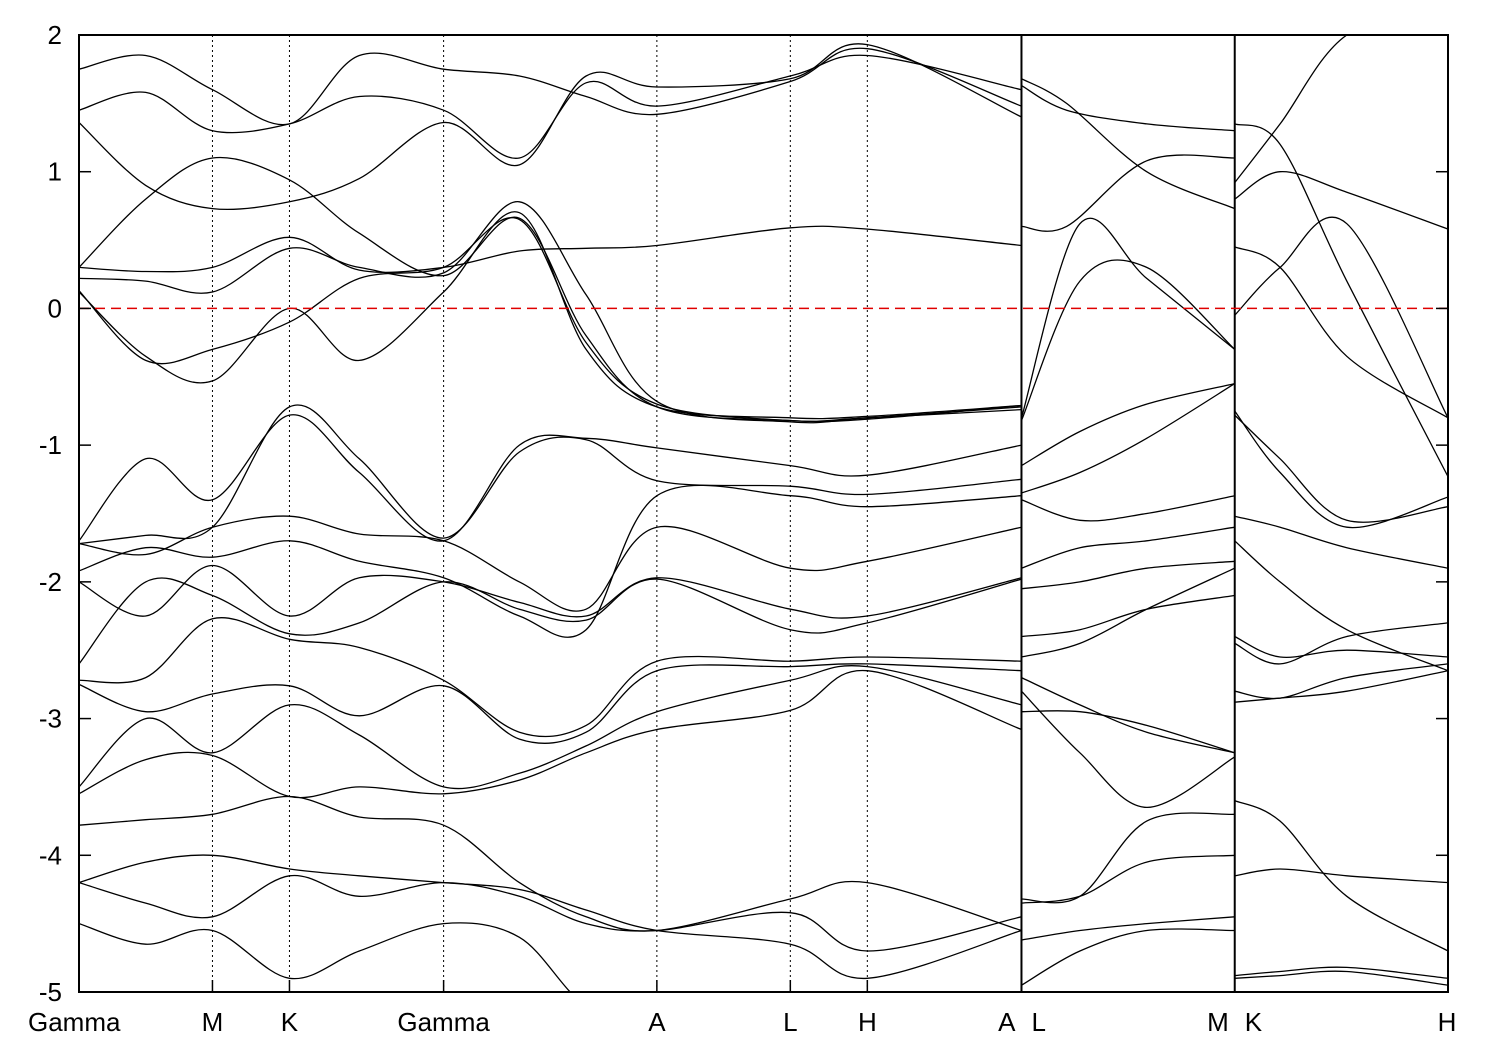  I want to click on x-tick-labels: Gamma M K Gamma A L H A L M K H, so click(742, 1022).